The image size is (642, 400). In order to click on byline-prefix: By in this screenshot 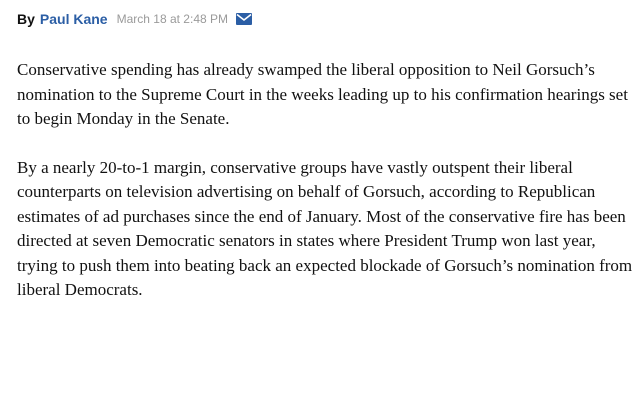, I will do `click(26, 19)`.